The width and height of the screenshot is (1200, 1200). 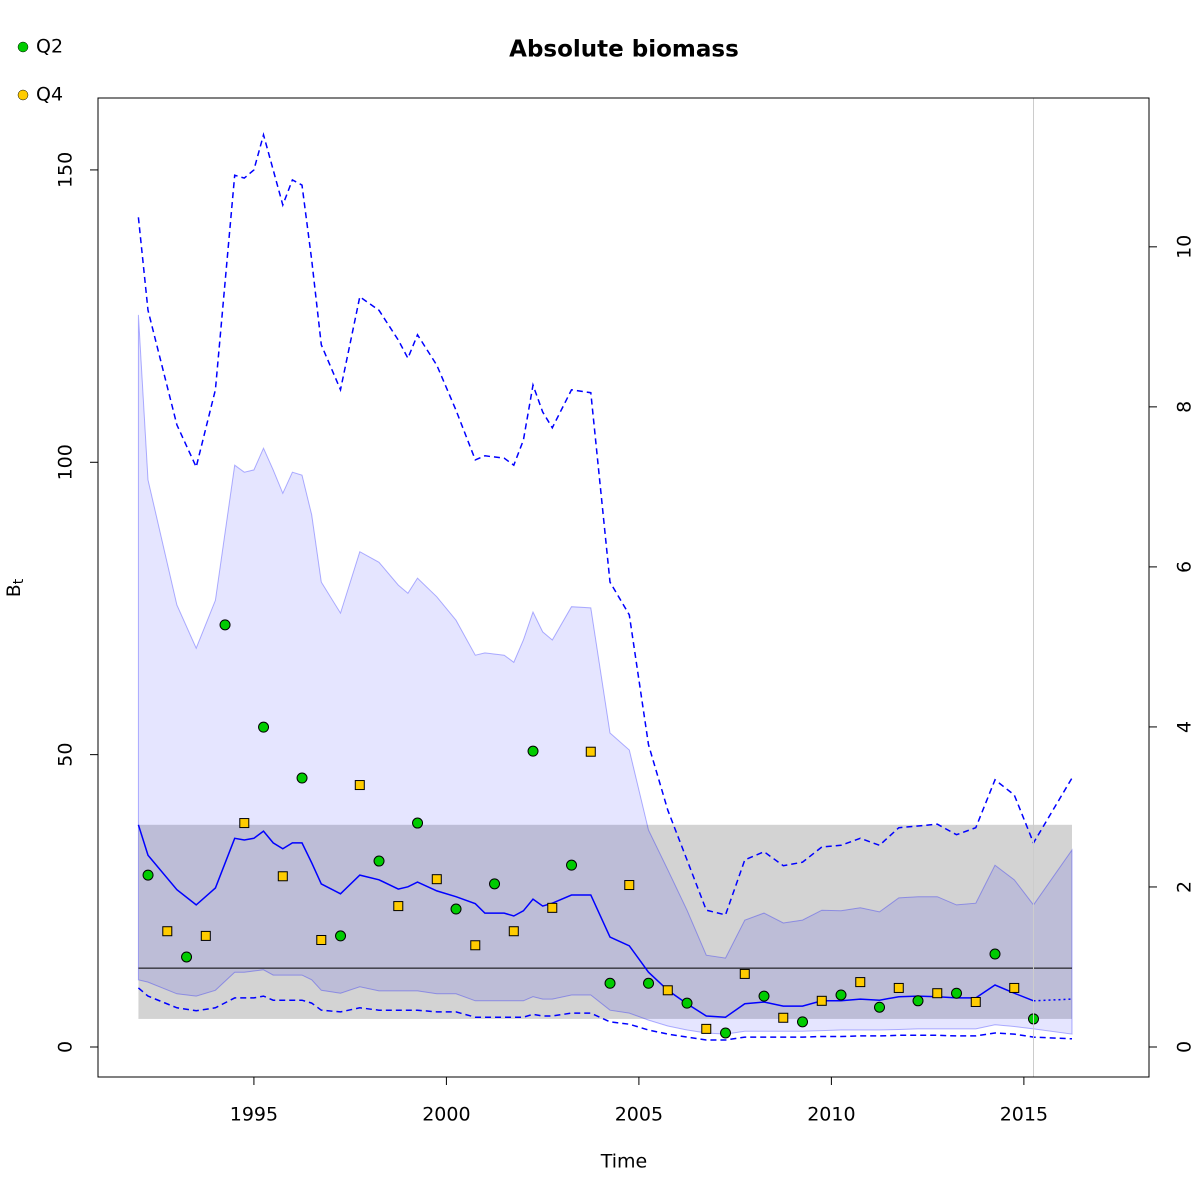 I want to click on y-axis-label: Bt, so click(x=15, y=587).